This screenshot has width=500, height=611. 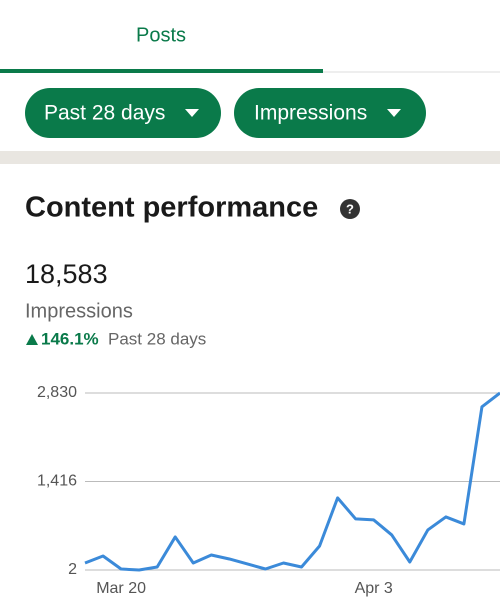 What do you see at coordinates (57, 481) in the screenshot?
I see `y-tick-label: 1,416` at bounding box center [57, 481].